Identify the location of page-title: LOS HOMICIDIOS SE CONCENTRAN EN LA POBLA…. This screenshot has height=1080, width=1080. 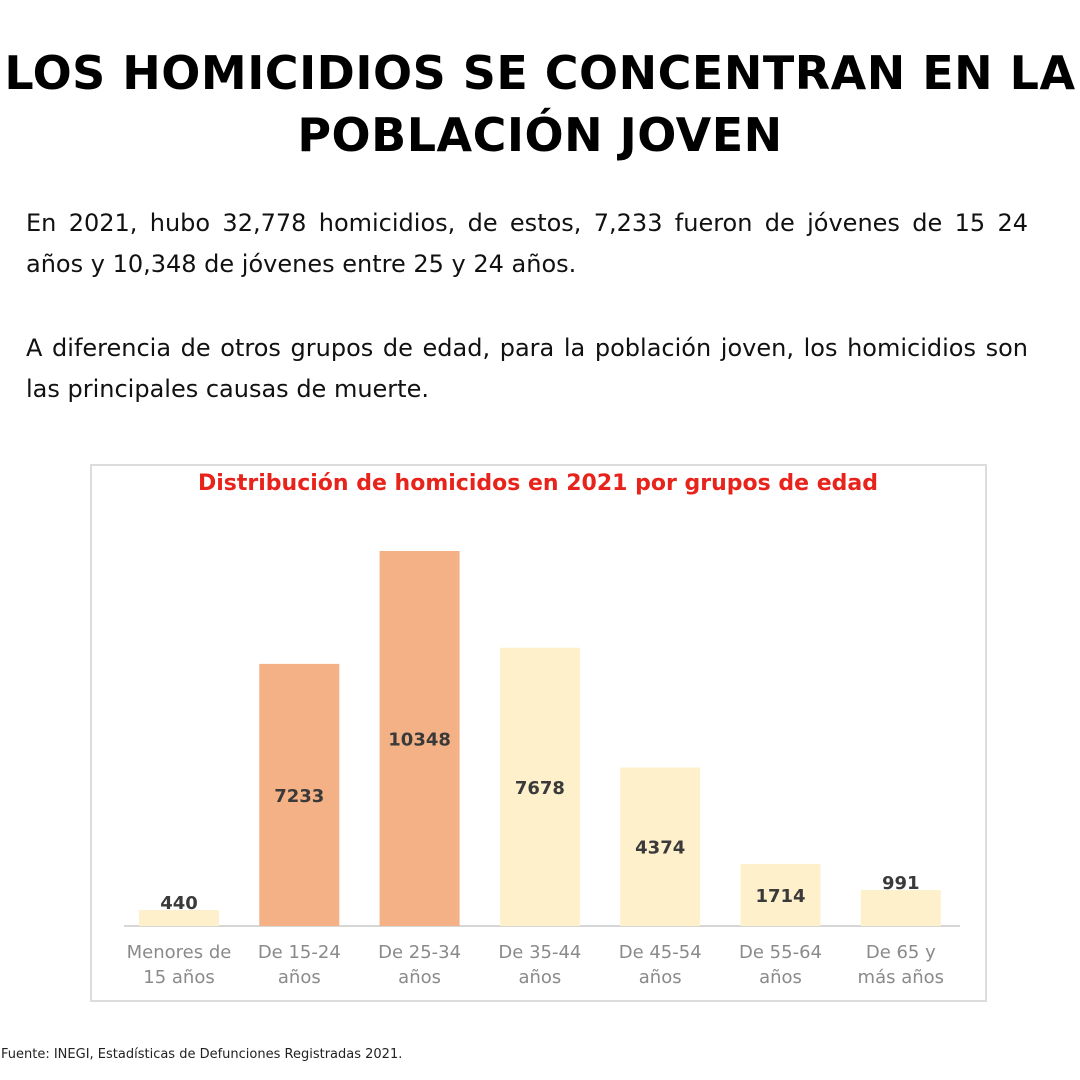
(540, 104).